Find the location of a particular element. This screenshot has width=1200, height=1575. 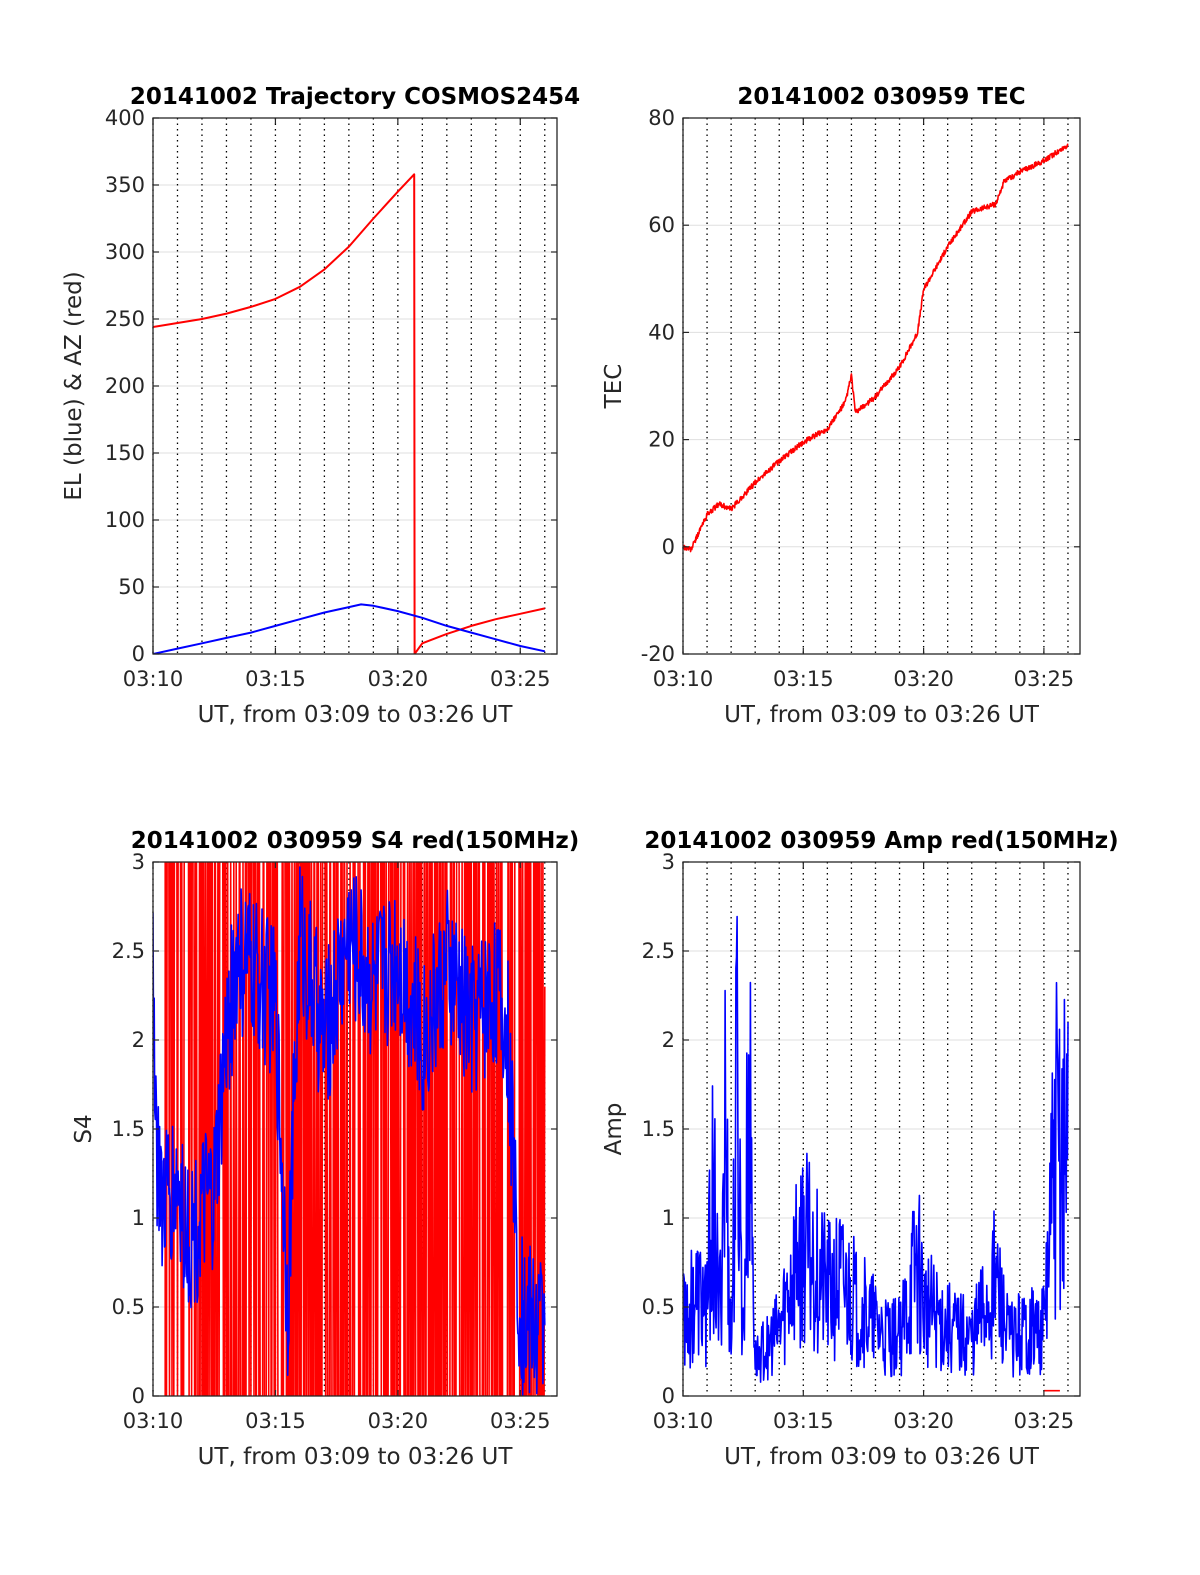

y-tick-label: -20 is located at coordinates (658, 654).